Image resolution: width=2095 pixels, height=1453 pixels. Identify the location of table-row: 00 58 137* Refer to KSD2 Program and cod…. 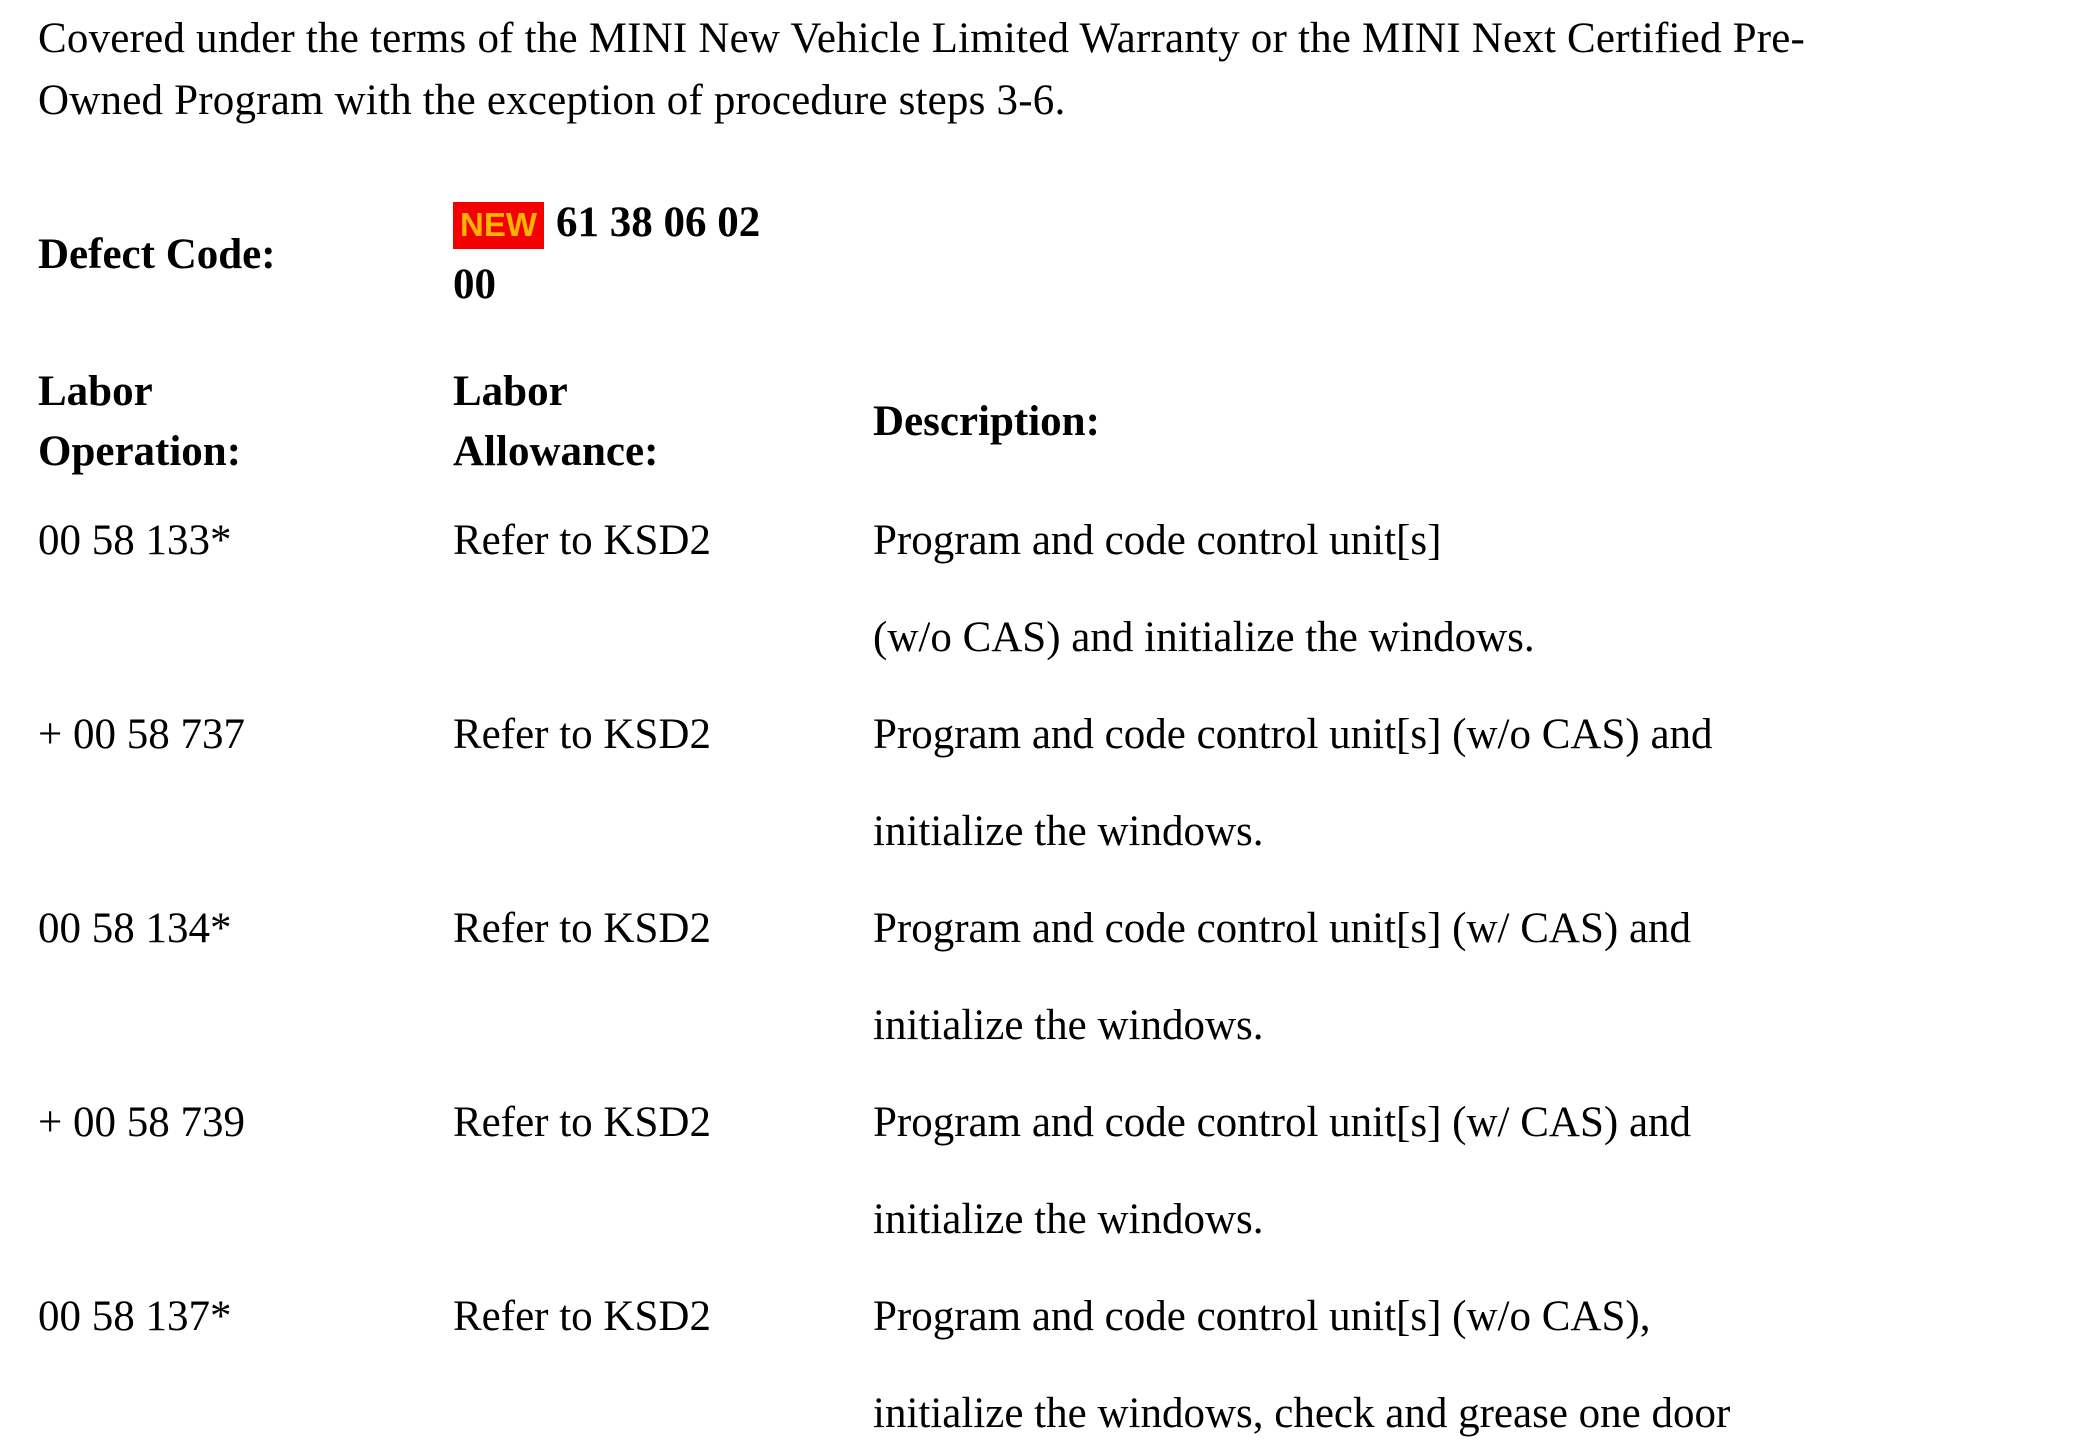
(1056, 1360).